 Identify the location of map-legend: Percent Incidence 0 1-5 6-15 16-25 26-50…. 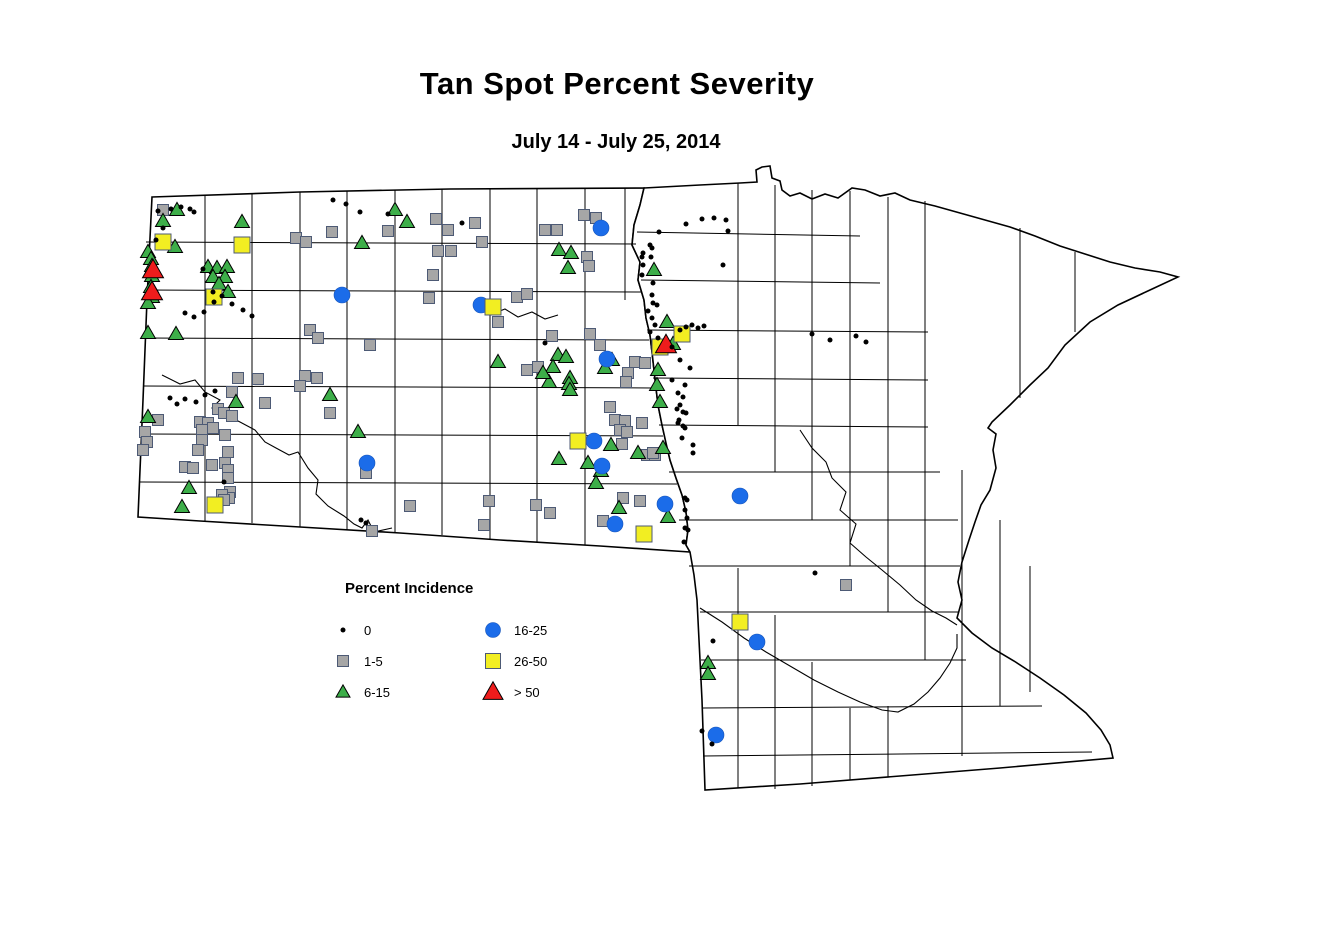
(495, 643).